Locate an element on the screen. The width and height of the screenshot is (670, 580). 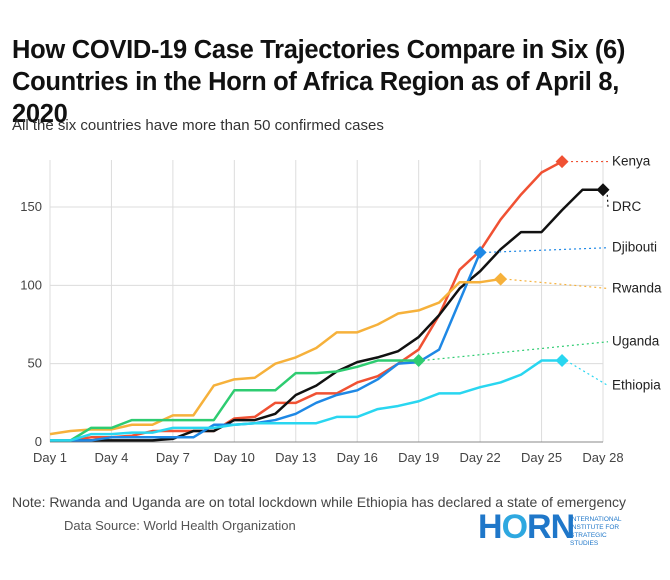
x-tick-label: Day 19 is located at coordinates (418, 457).